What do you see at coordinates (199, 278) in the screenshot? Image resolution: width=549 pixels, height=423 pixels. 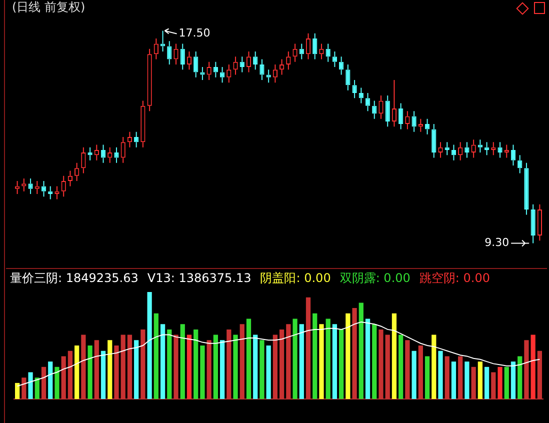 I see `text: V13: 1386375.13` at bounding box center [199, 278].